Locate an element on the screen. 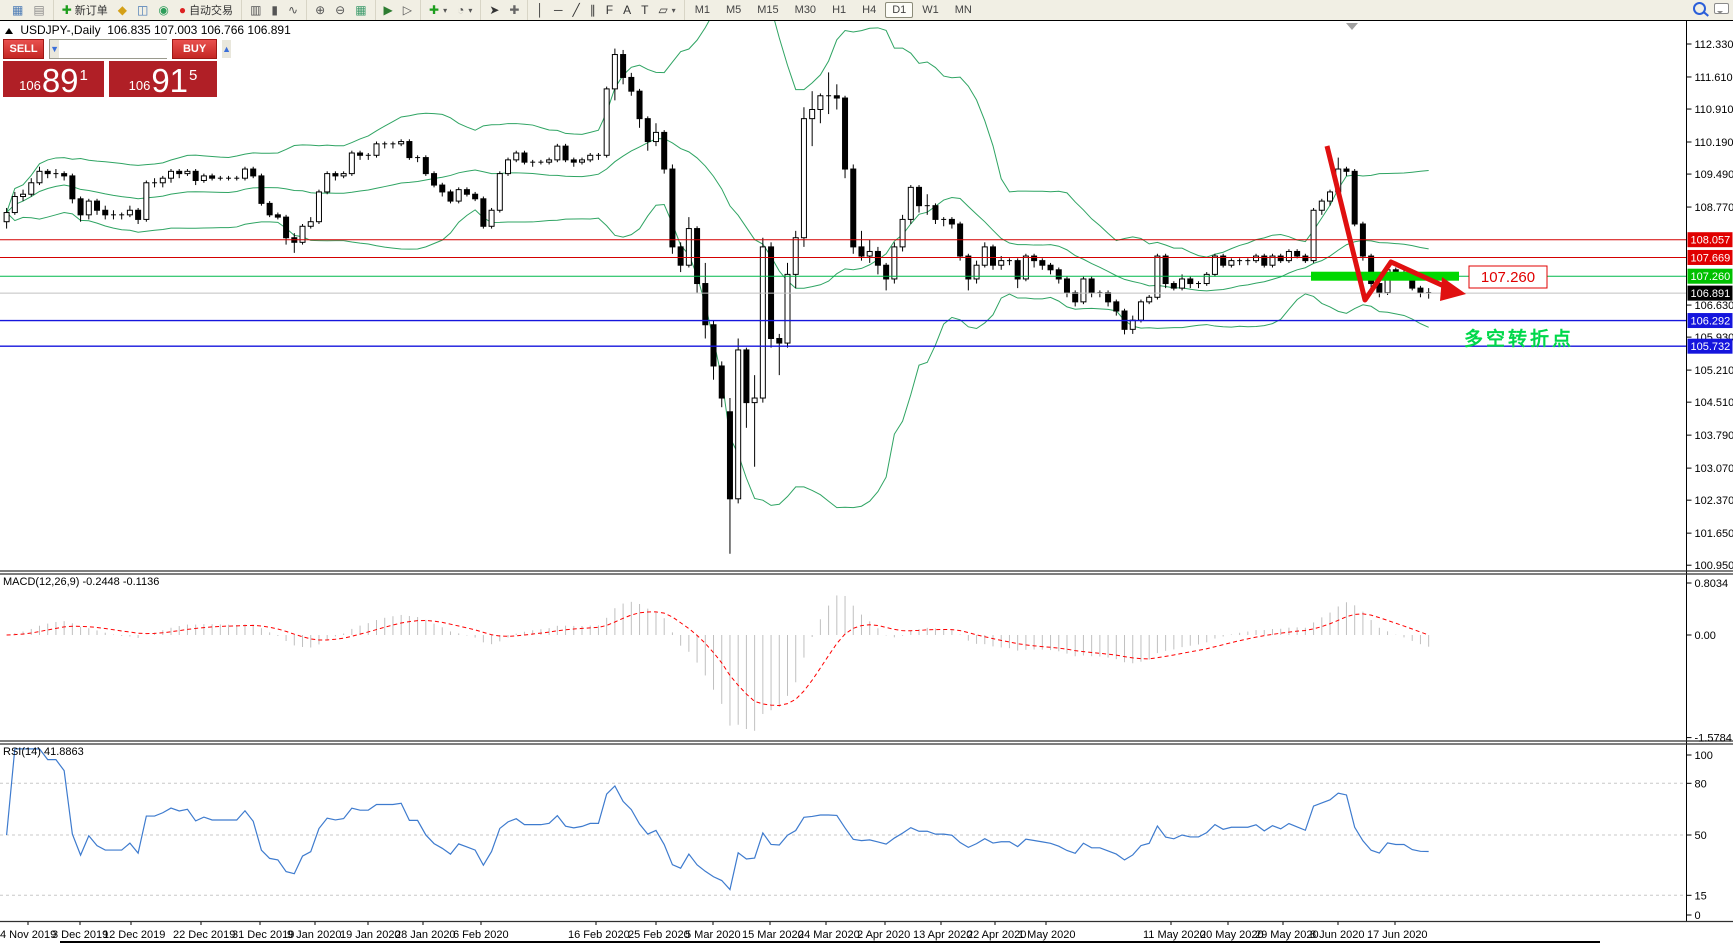 Image resolution: width=1733 pixels, height=945 pixels. buy-price-pip: 5 is located at coordinates (193, 75).